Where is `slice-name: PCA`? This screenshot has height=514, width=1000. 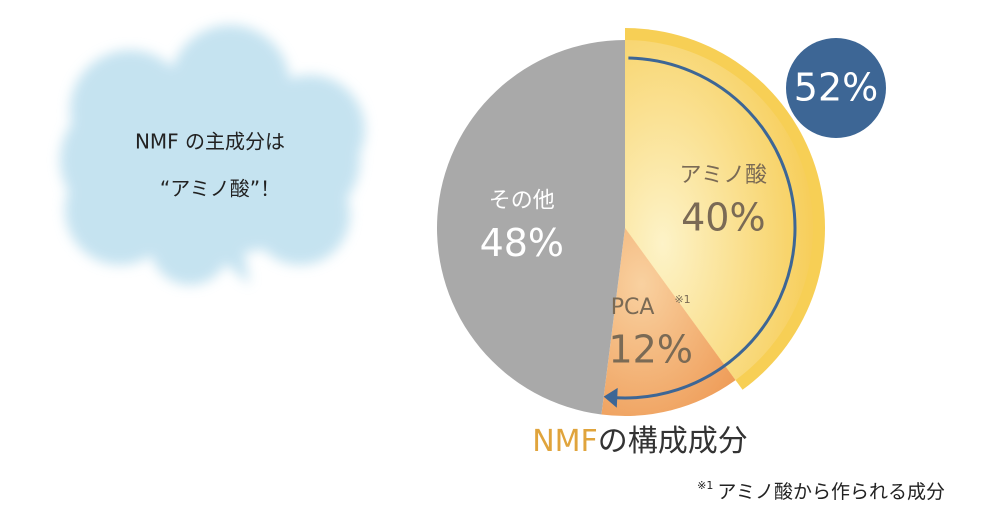
slice-name: PCA is located at coordinates (633, 307).